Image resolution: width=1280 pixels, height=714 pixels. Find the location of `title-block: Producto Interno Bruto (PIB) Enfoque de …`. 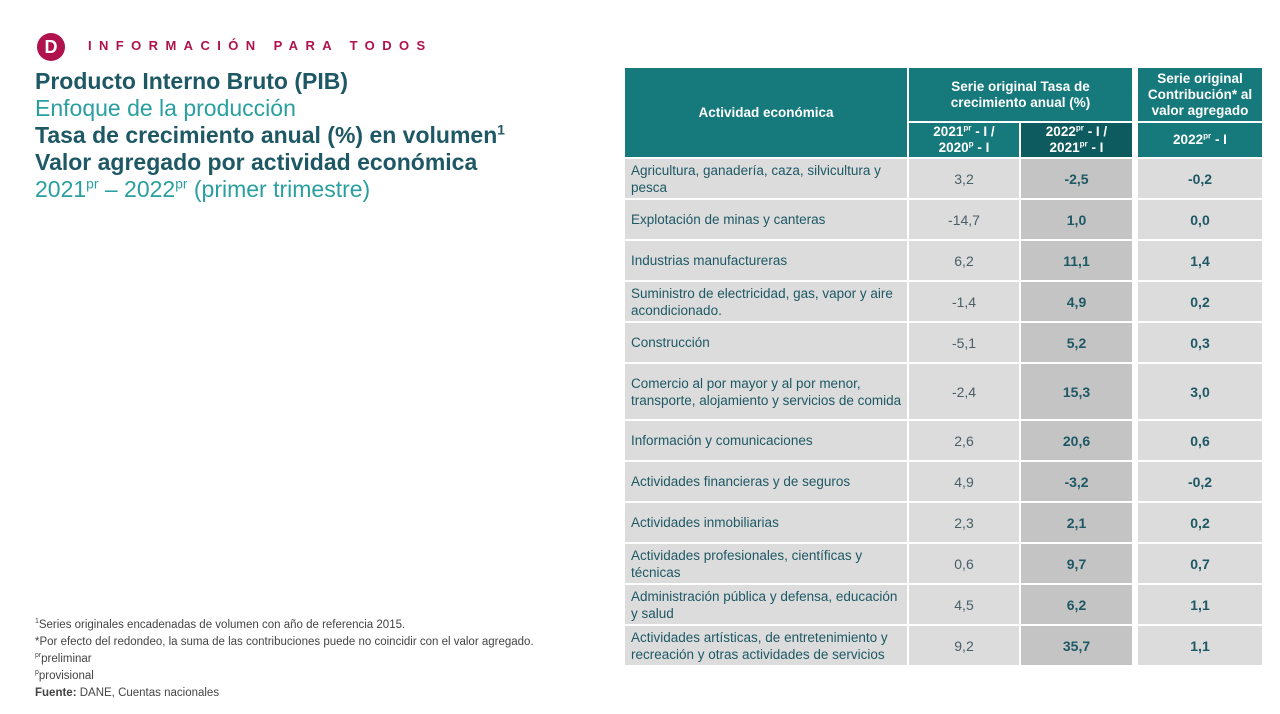

title-block: Producto Interno Bruto (PIB) Enfoque de … is located at coordinates (270, 135).